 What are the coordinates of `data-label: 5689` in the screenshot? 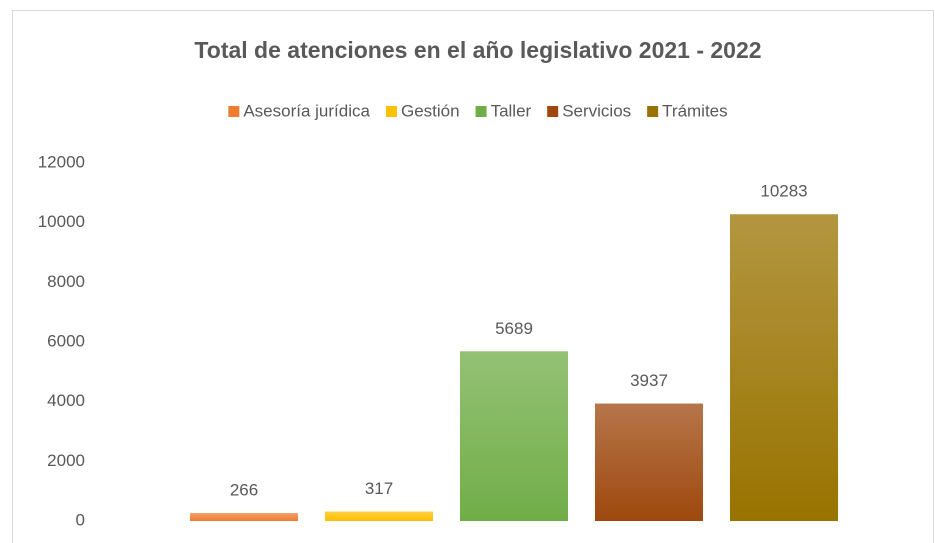 It's located at (514, 328).